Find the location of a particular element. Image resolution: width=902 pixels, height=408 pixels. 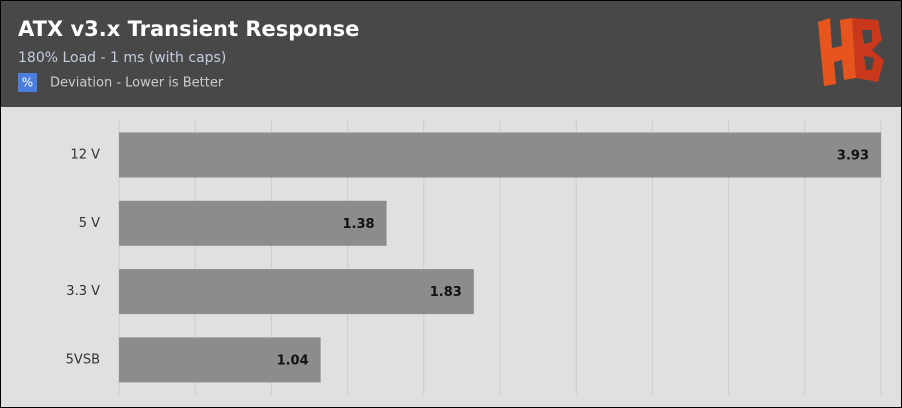

value-label: 1.38 is located at coordinates (358, 224).